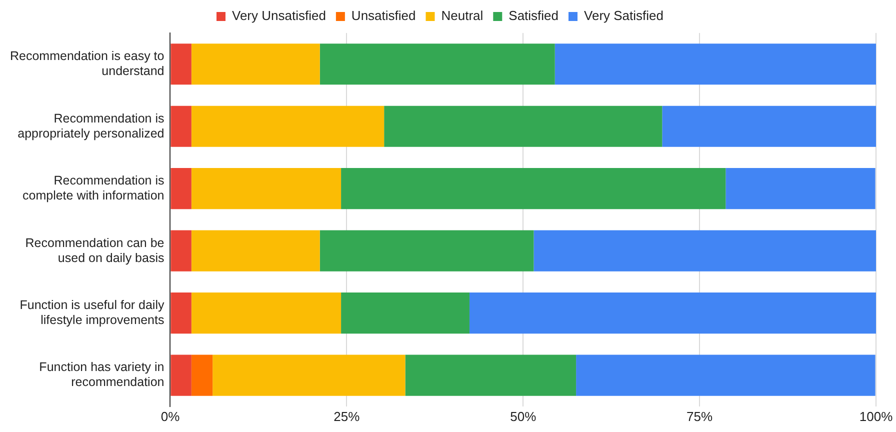 The width and height of the screenshot is (896, 432). I want to click on legend-label: Very Unsatisfied, so click(279, 16).